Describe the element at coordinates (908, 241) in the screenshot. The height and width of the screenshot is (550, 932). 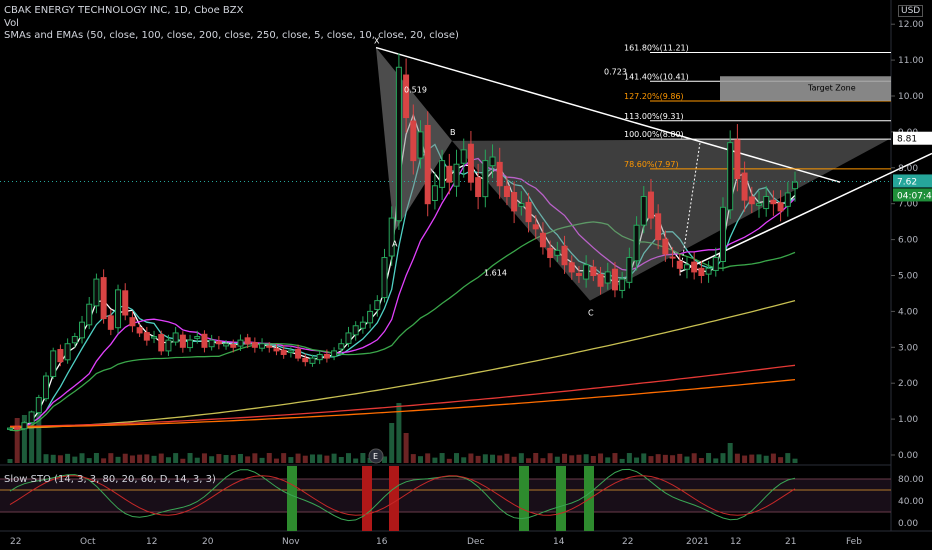
I see `price-tick-label: 6.00` at that location.